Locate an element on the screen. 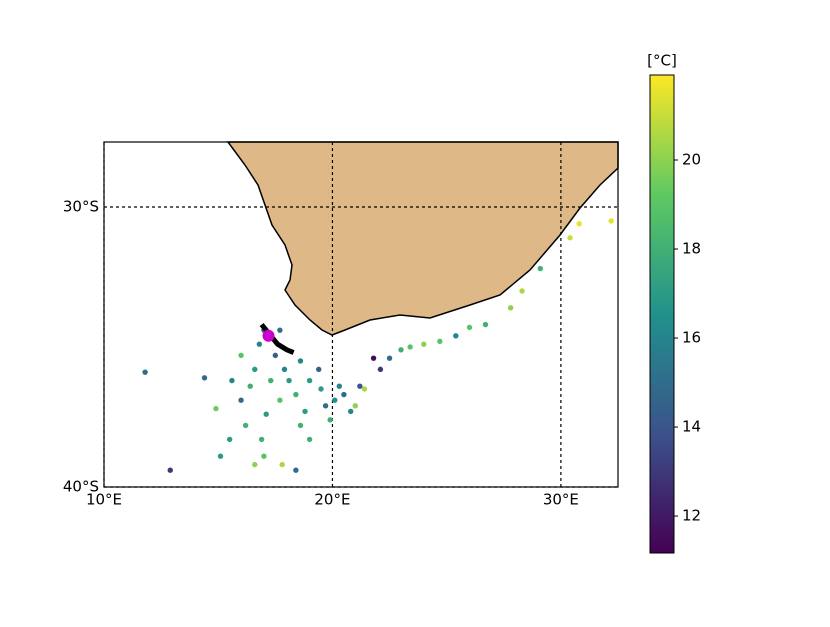  colorbar-tick-label: 14 is located at coordinates (691, 427).